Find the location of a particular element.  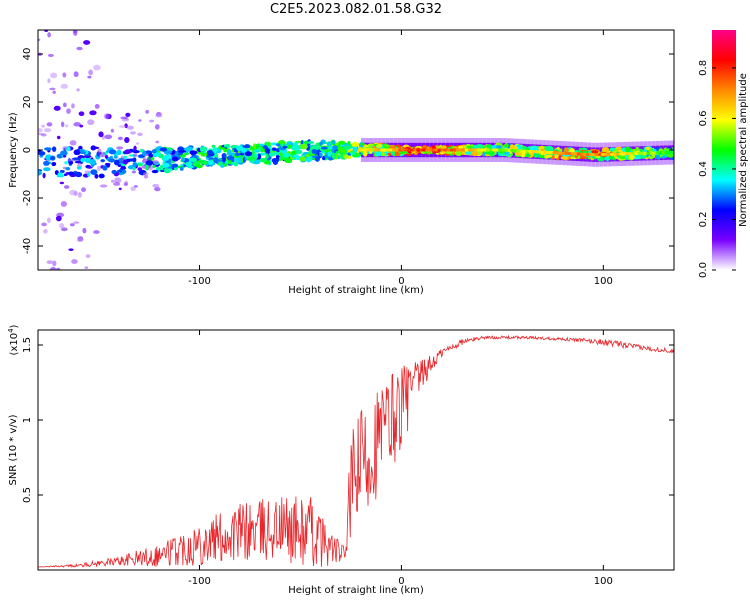

snr-scale-close: ) is located at coordinates (14, 326).